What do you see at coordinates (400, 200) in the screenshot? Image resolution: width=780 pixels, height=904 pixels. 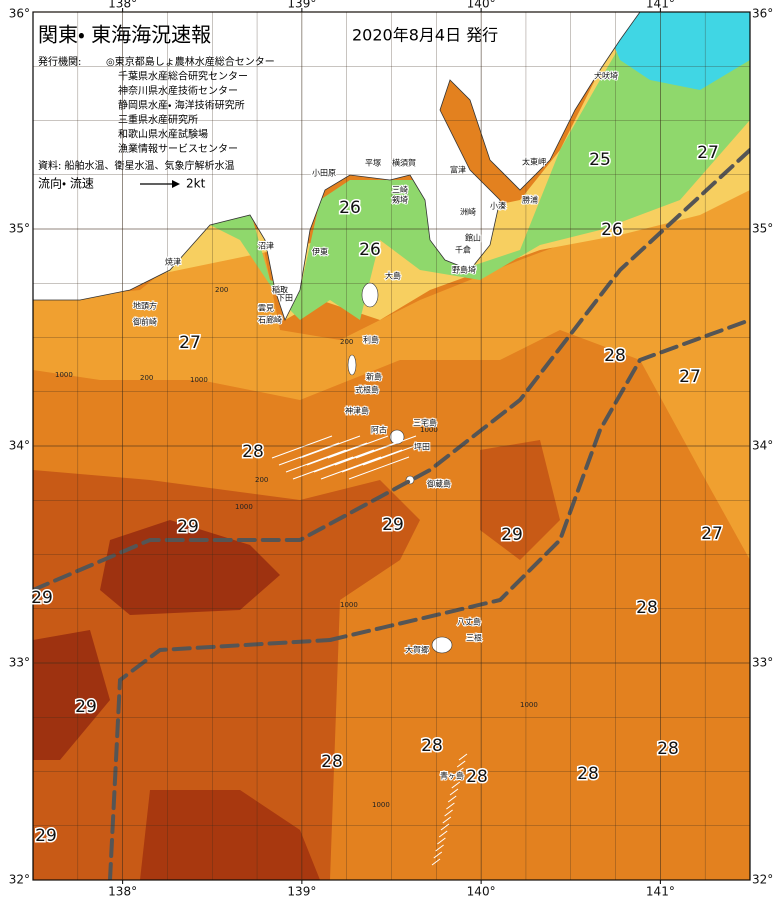 I see `place-name: 剱埼` at bounding box center [400, 200].